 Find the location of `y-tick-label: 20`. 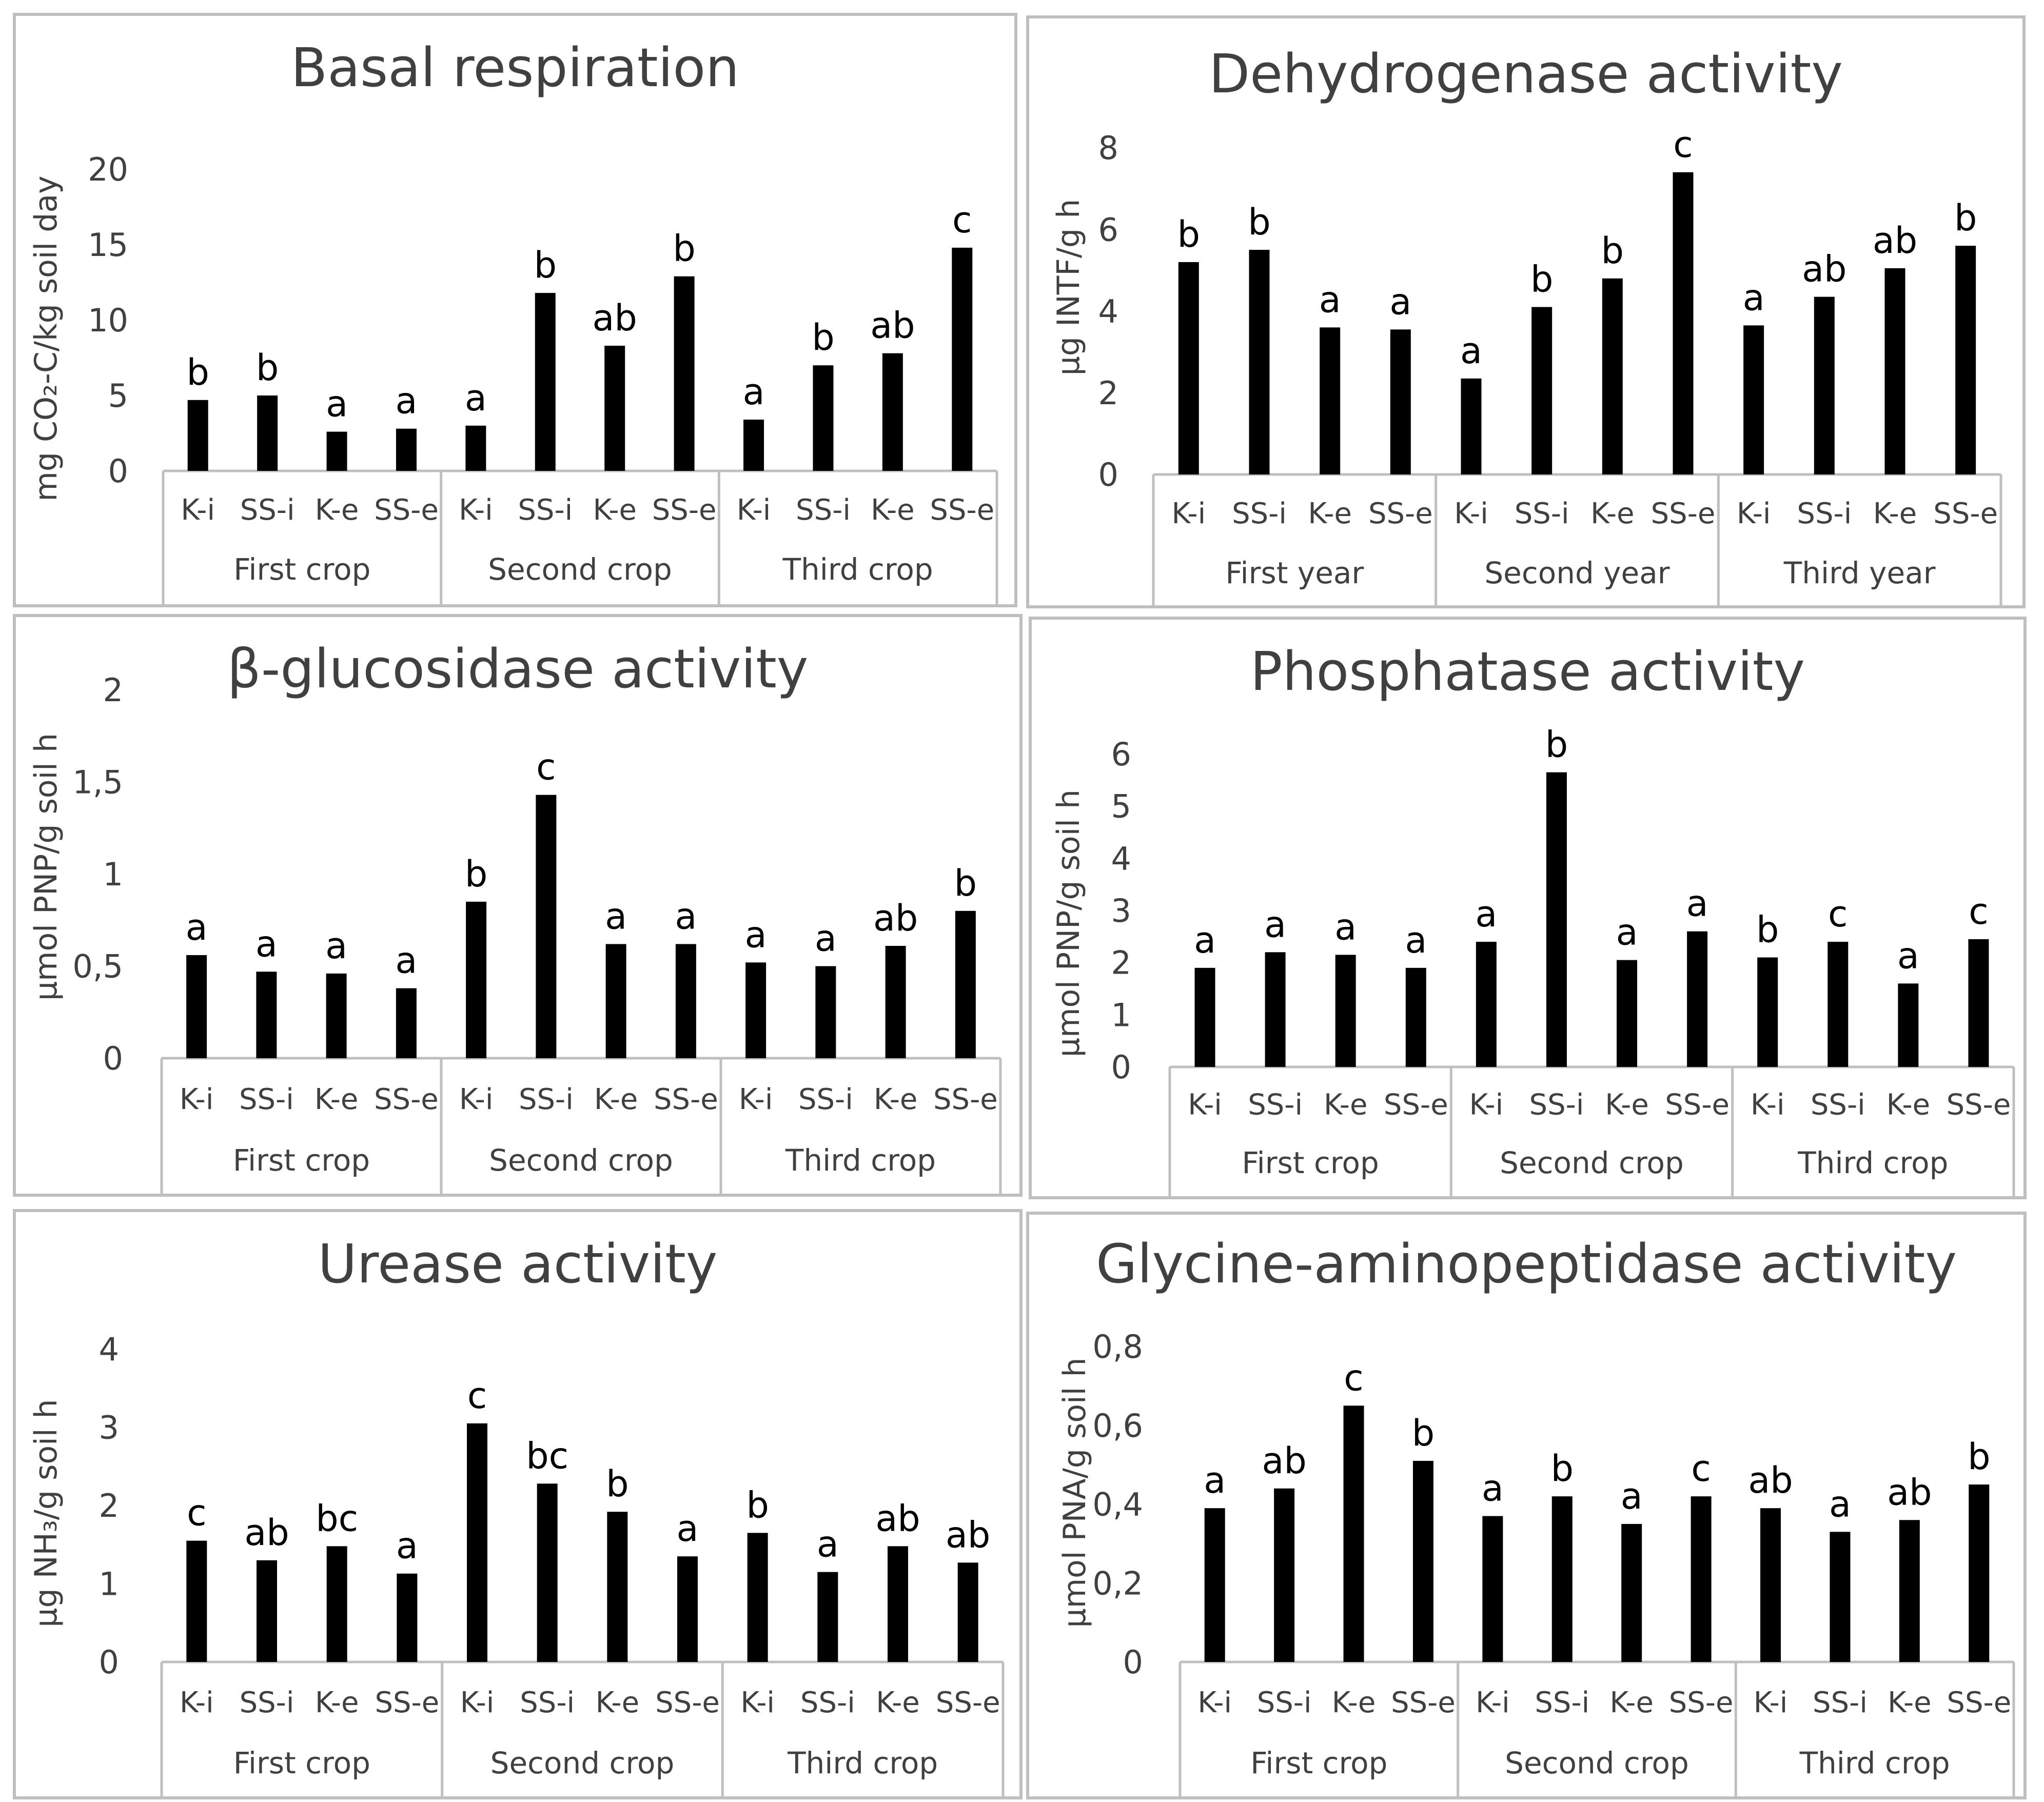

y-tick-label: 20 is located at coordinates (108, 169).